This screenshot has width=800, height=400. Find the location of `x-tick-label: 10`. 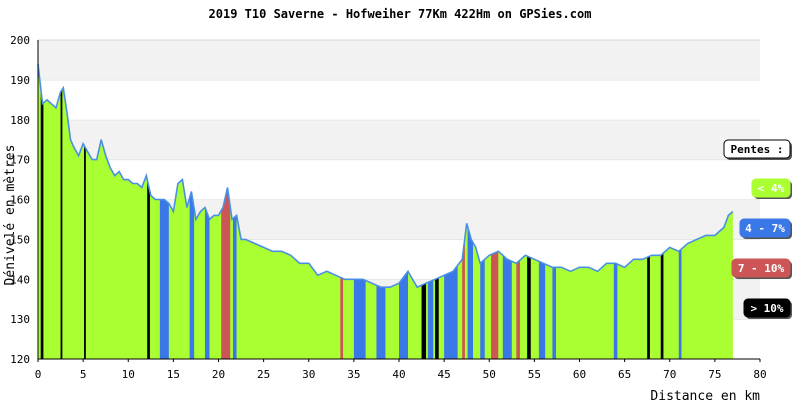

x-tick-label: 10 is located at coordinates (128, 374).